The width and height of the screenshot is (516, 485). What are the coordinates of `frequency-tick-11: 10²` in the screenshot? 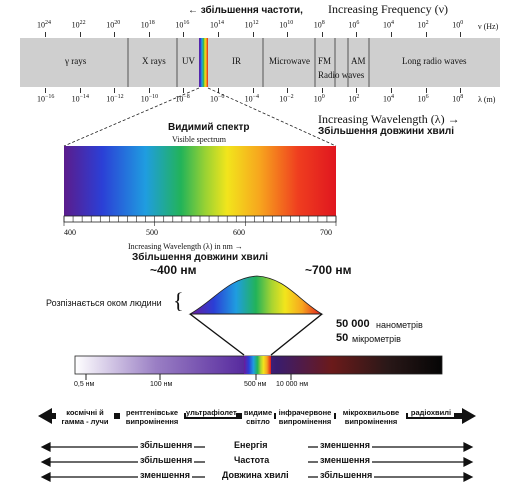 It's located at (423, 25).